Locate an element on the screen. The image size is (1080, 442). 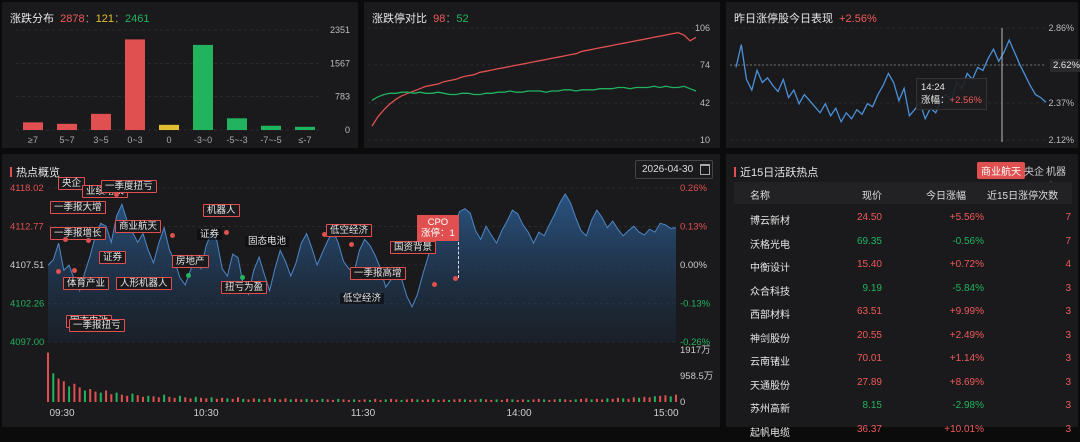
table-row: 天通股份 27.89 +8.69% 3 is located at coordinates (902, 383).